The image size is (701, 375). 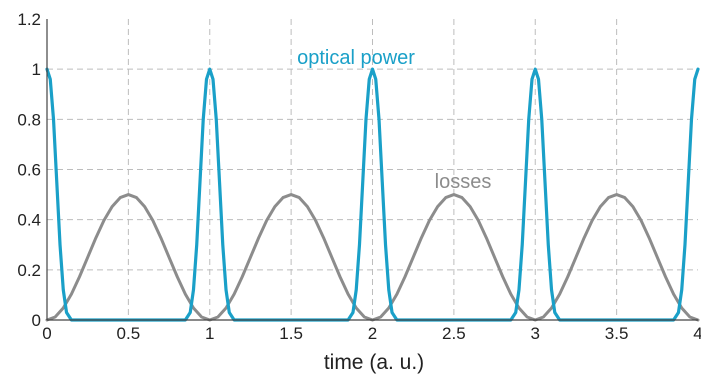 I want to click on y-tick-label: 1, so click(x=36, y=69).